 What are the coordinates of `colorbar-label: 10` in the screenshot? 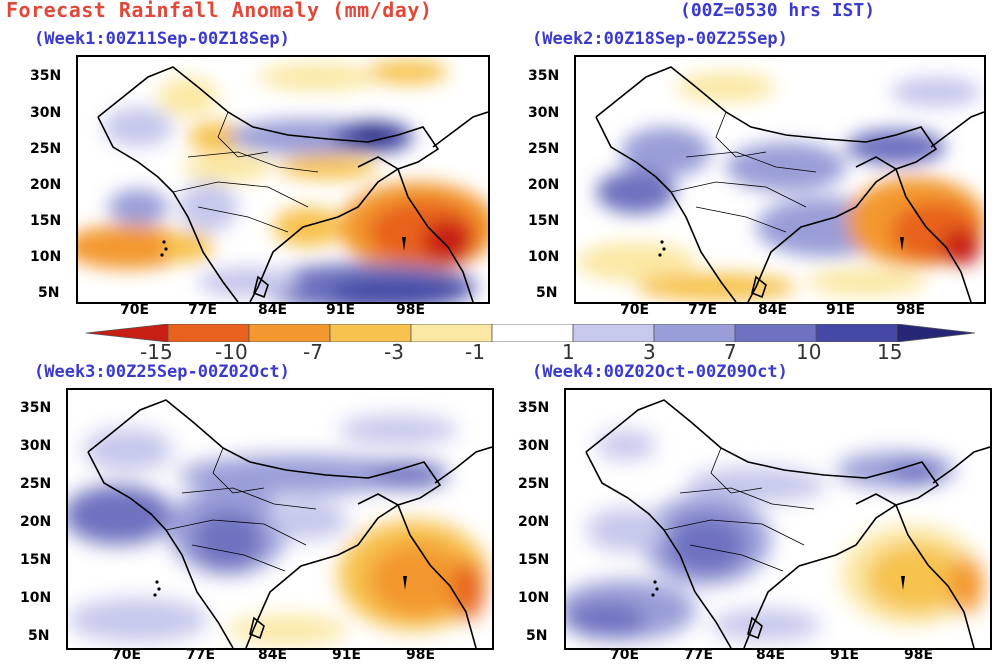 It's located at (809, 352).